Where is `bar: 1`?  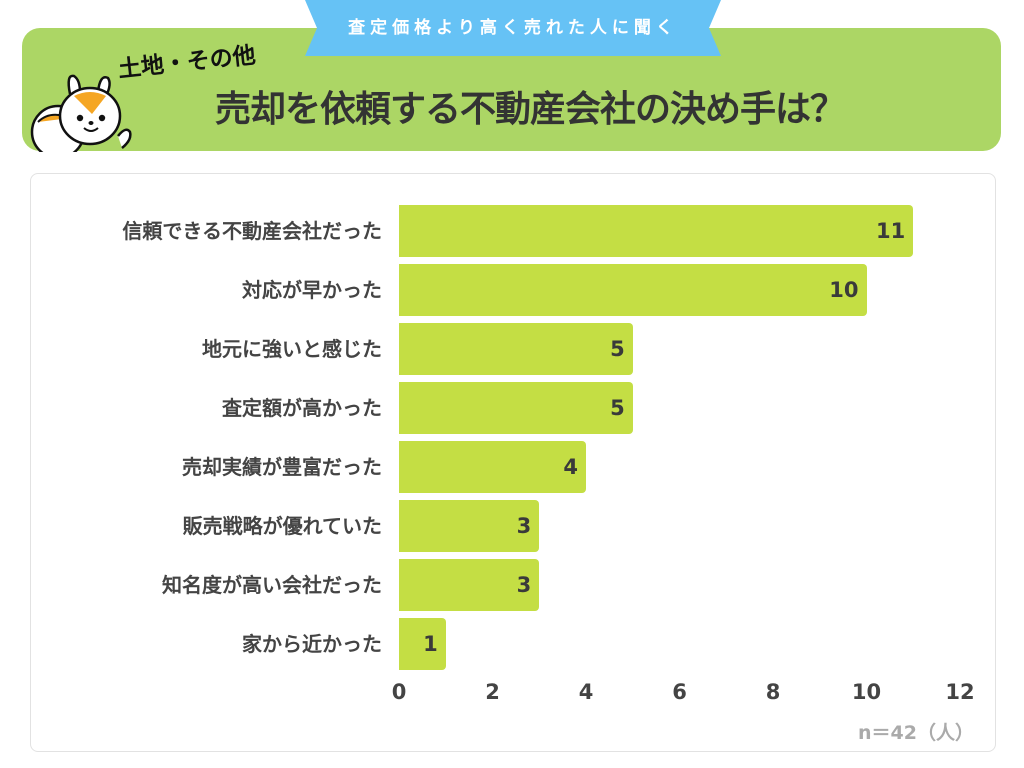
bar: 1 is located at coordinates (422, 644).